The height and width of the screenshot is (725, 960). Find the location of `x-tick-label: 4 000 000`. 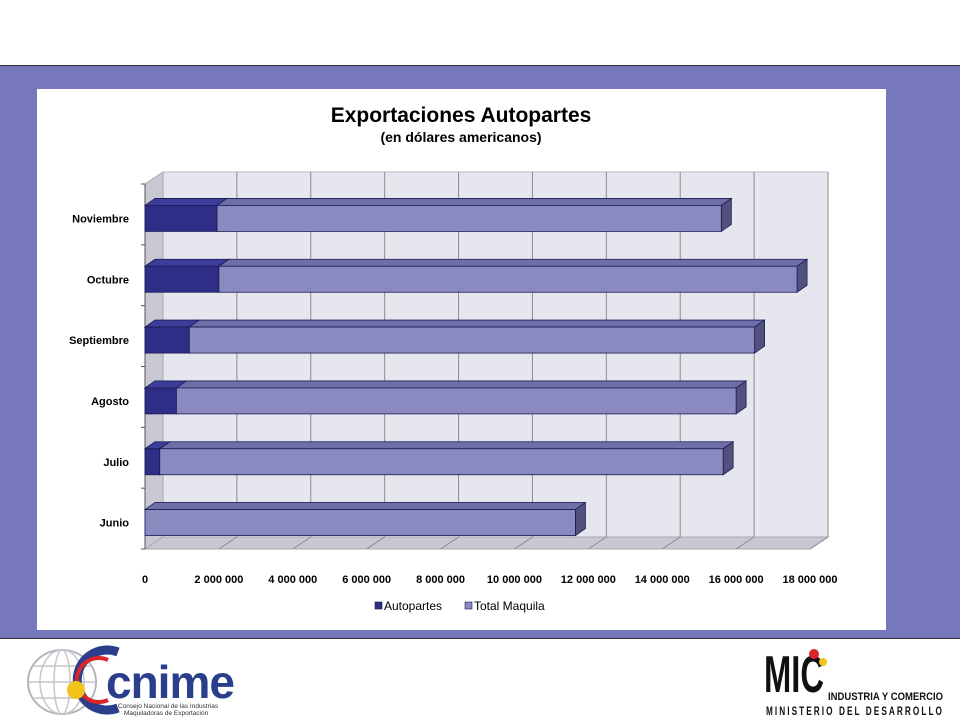

x-tick-label: 4 000 000 is located at coordinates (292, 580).